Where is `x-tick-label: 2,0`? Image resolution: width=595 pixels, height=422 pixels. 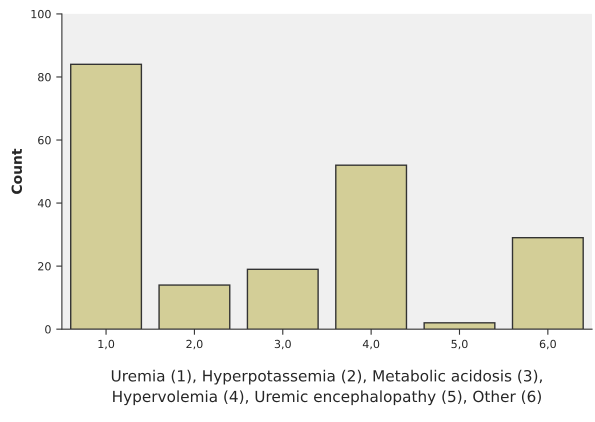 x-tick-label: 2,0 is located at coordinates (194, 345).